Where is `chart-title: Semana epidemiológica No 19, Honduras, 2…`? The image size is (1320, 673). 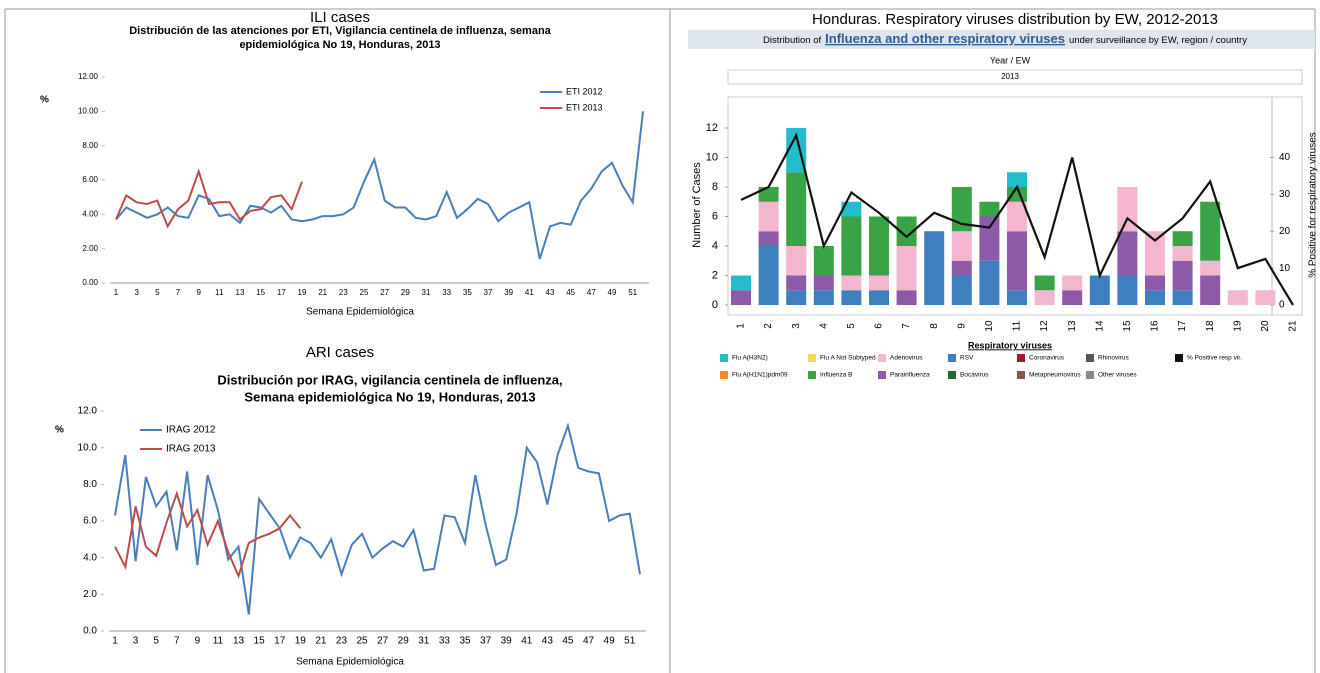 chart-title: Semana epidemiológica No 19, Honduras, 2… is located at coordinates (389, 396).